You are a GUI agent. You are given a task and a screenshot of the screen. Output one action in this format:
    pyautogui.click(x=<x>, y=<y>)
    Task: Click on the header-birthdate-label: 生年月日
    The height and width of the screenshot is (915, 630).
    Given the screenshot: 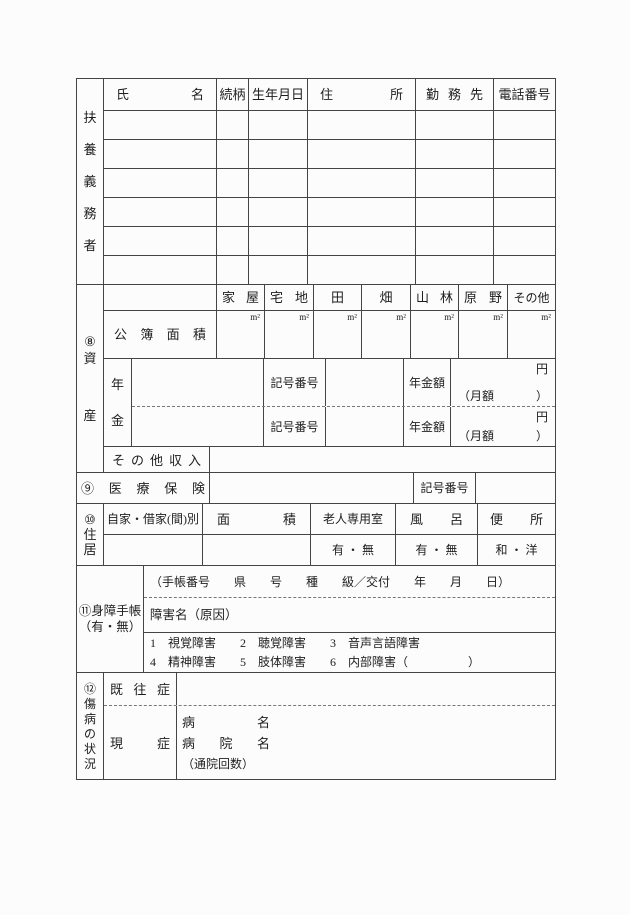 What is the action you would take?
    pyautogui.click(x=277, y=94)
    